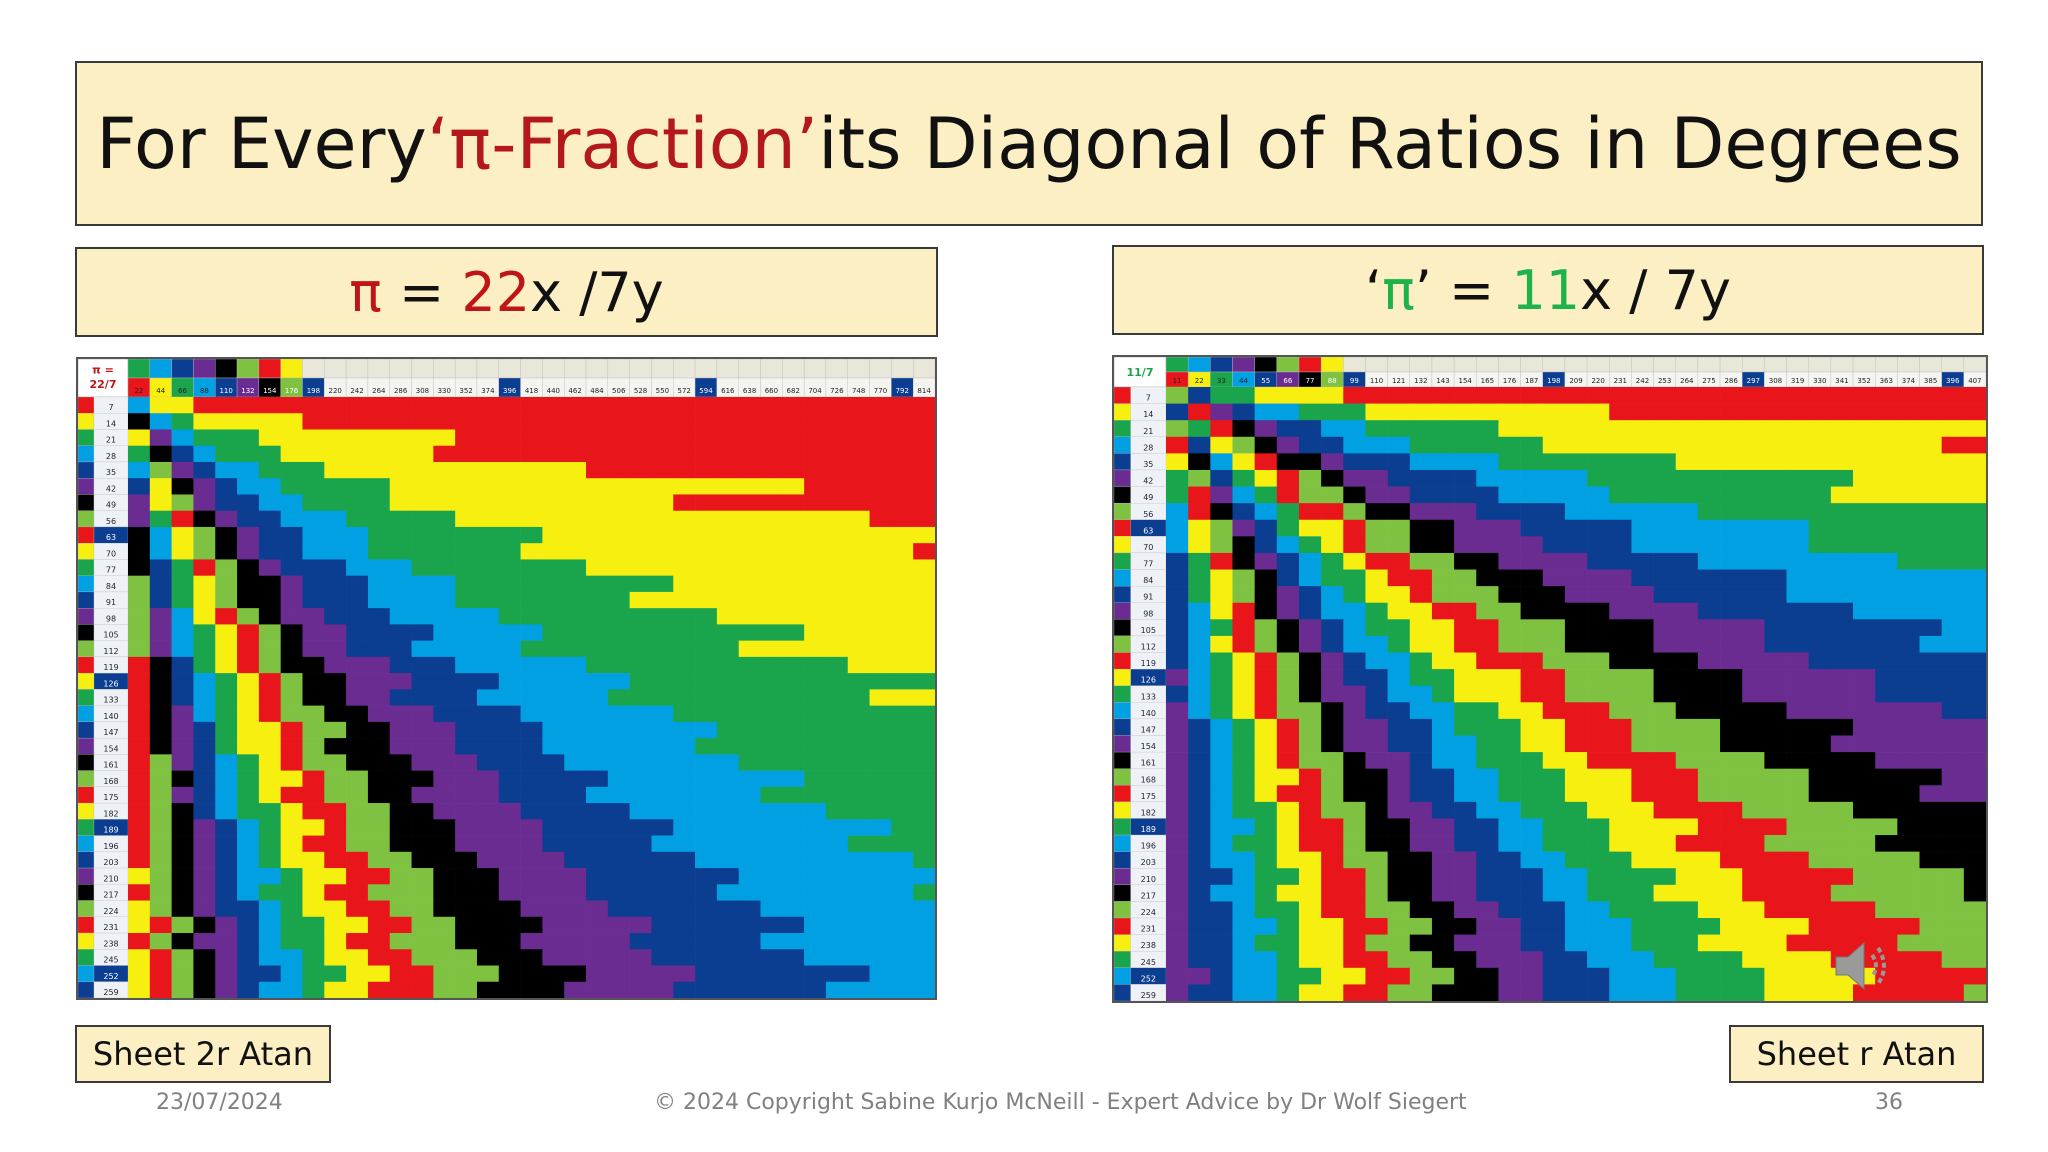 The height and width of the screenshot is (1152, 2048). I want to click on right-formula-num: 11, so click(1546, 290).